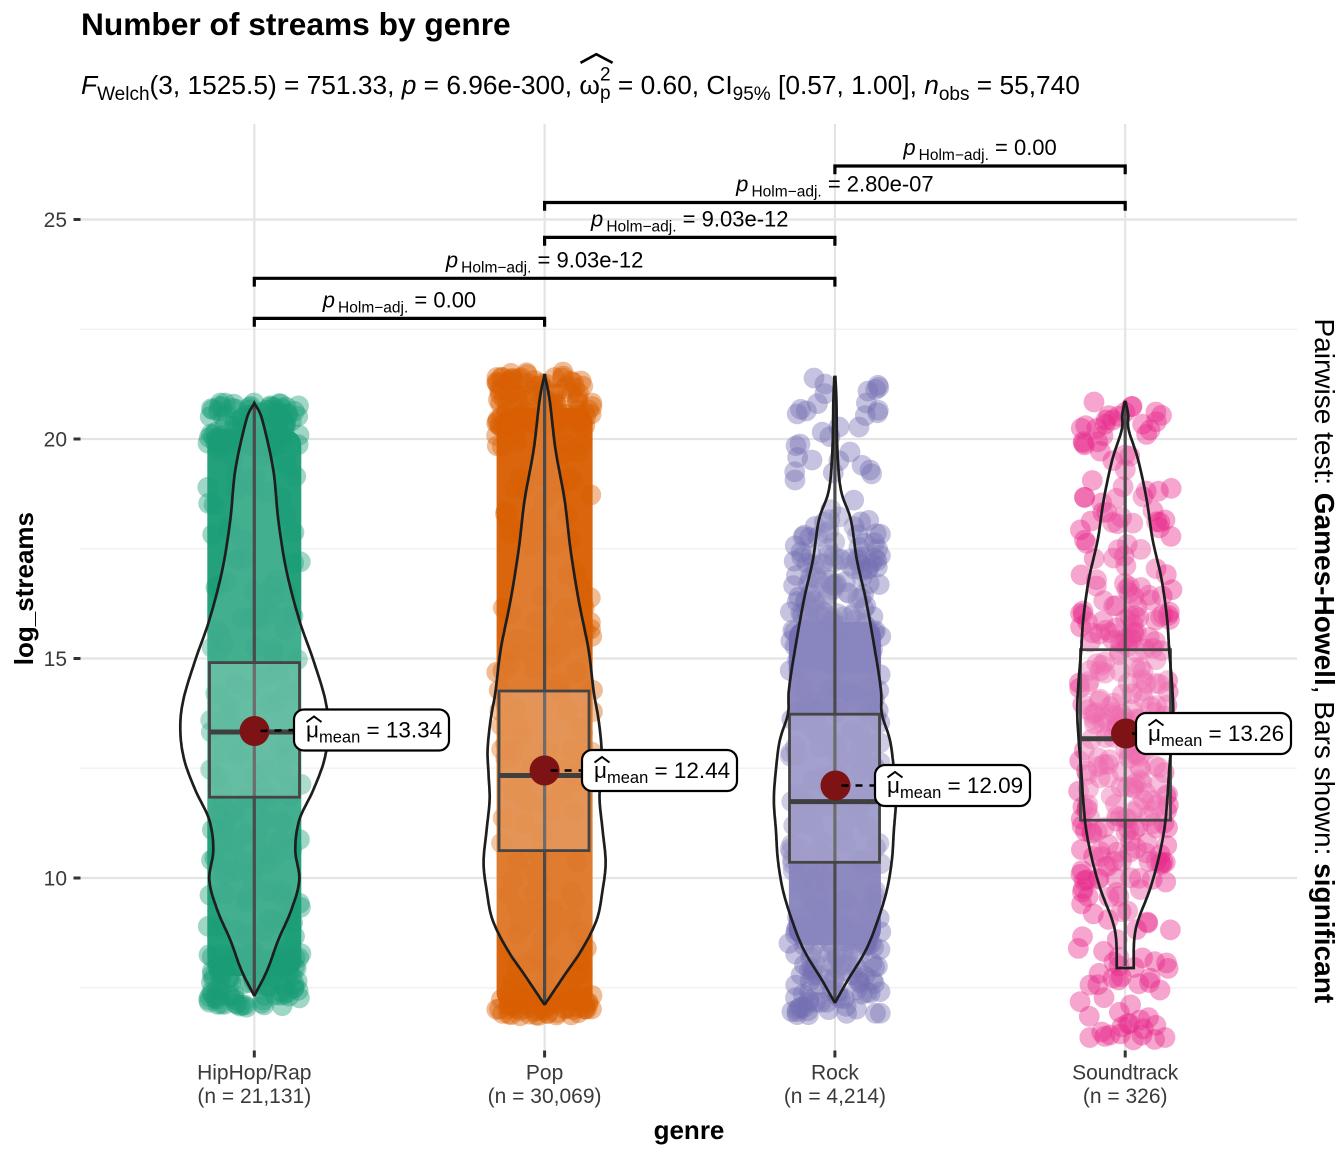 The image size is (1344, 1152). I want to click on svg-text: (n = 4,214), so click(835, 1096).